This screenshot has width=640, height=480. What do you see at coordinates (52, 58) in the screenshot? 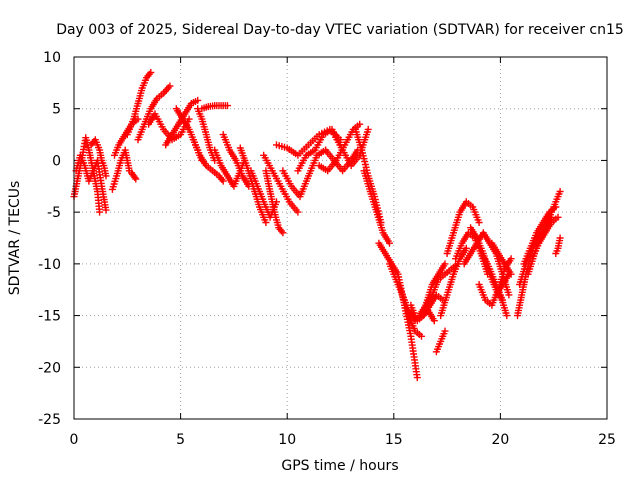
I see `y-tick-label: 10` at bounding box center [52, 58].